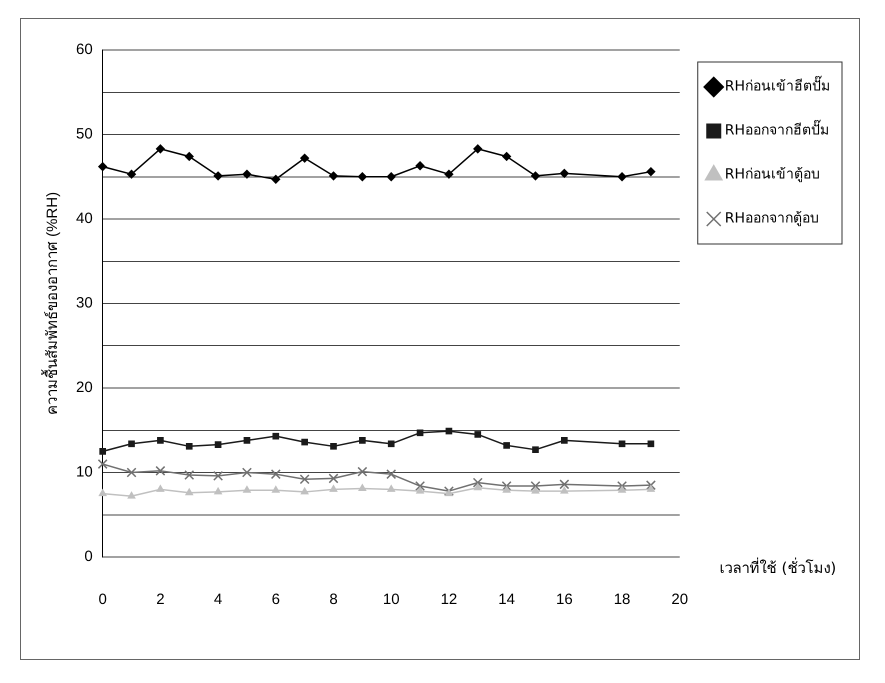 The image size is (885, 683). Describe the element at coordinates (772, 218) in the screenshot. I see `legend-label: RHออกจากตู้อบ` at that location.